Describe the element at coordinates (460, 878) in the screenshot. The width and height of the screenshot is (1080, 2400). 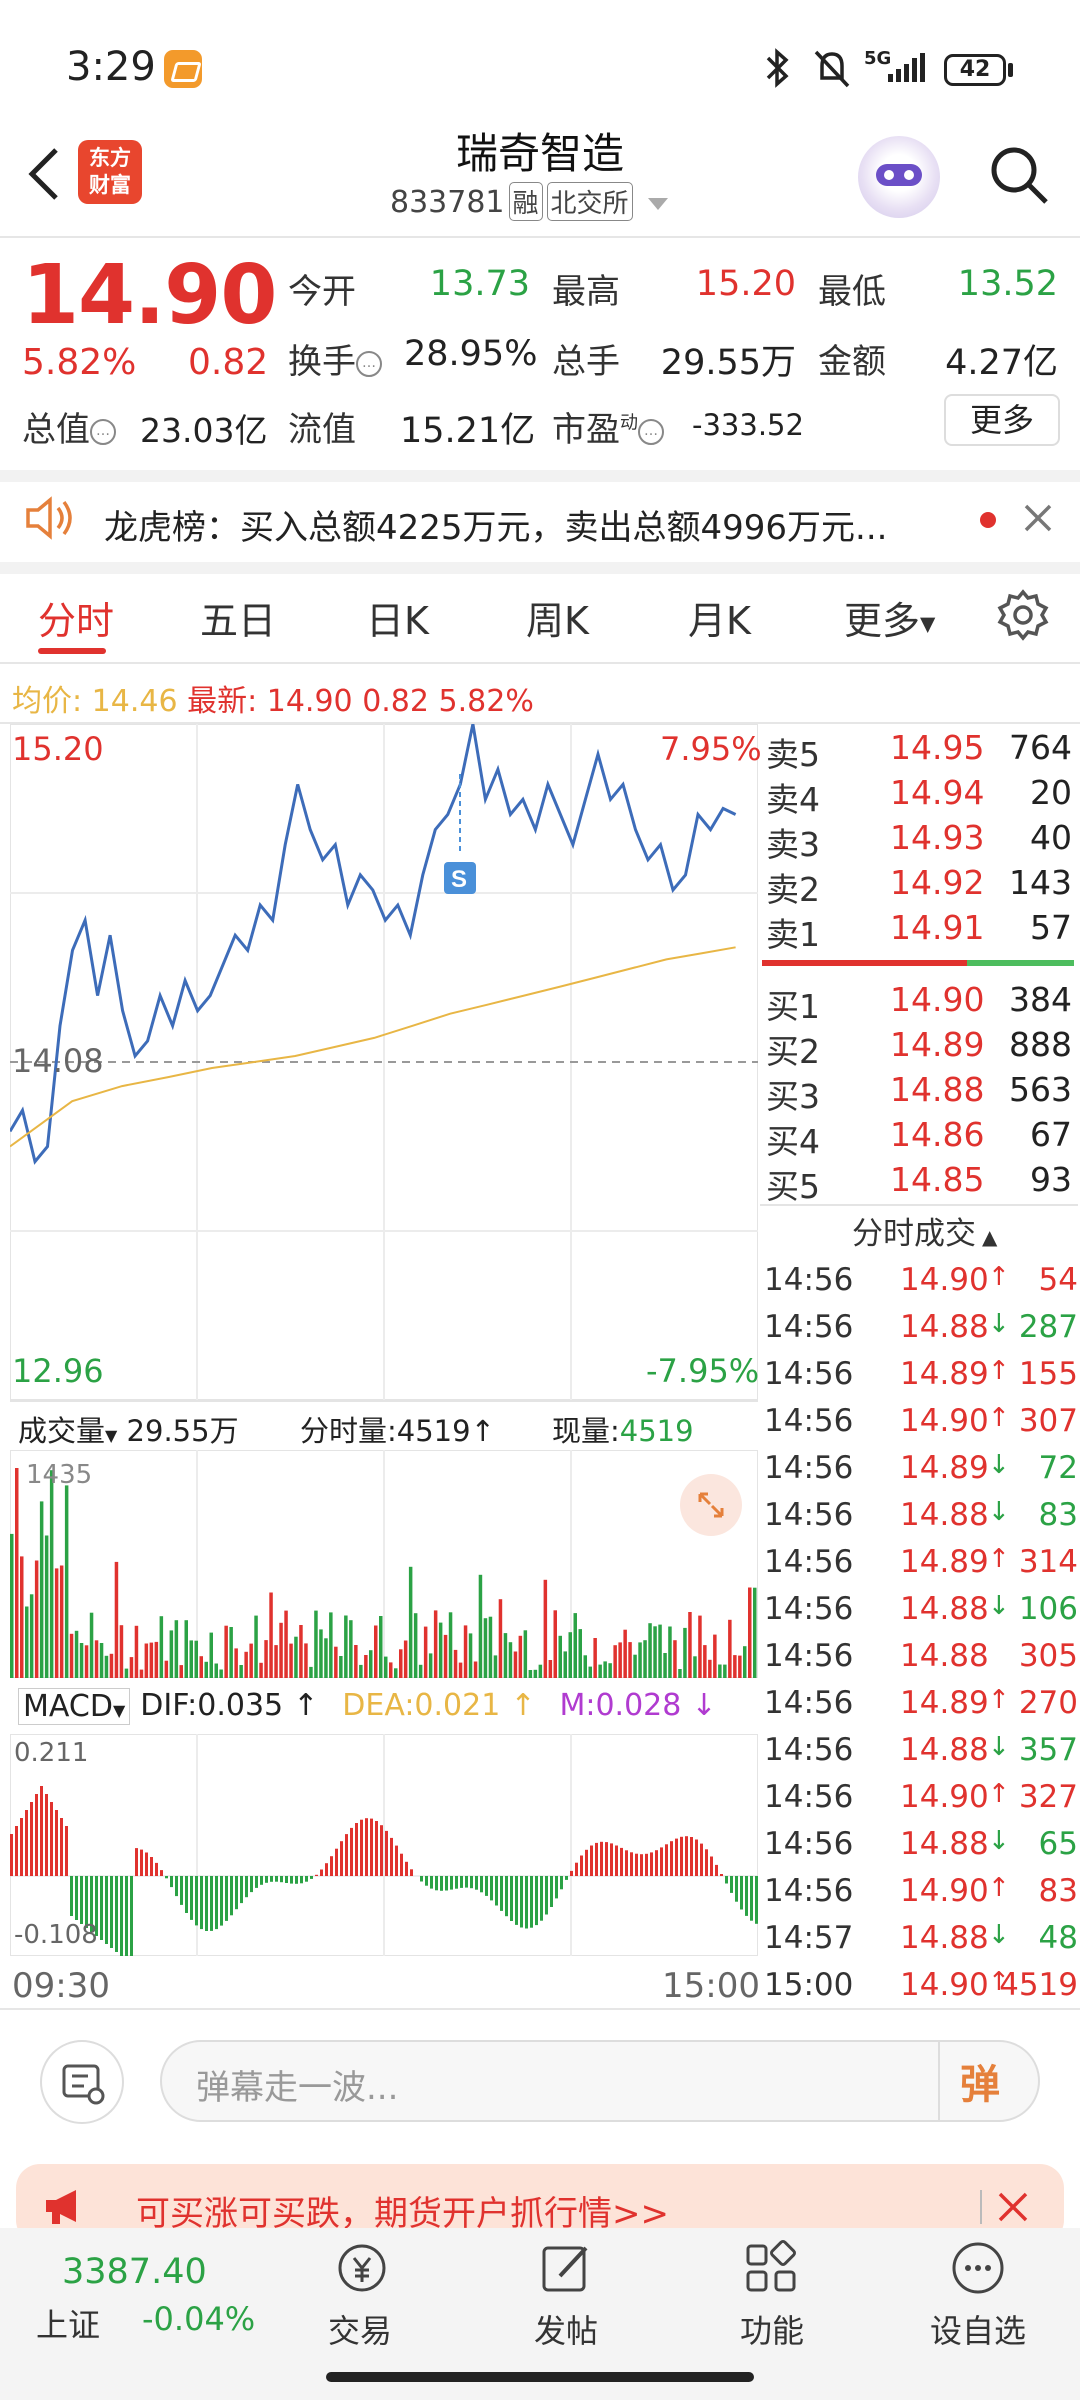
I see `sell-marker-icon` at that location.